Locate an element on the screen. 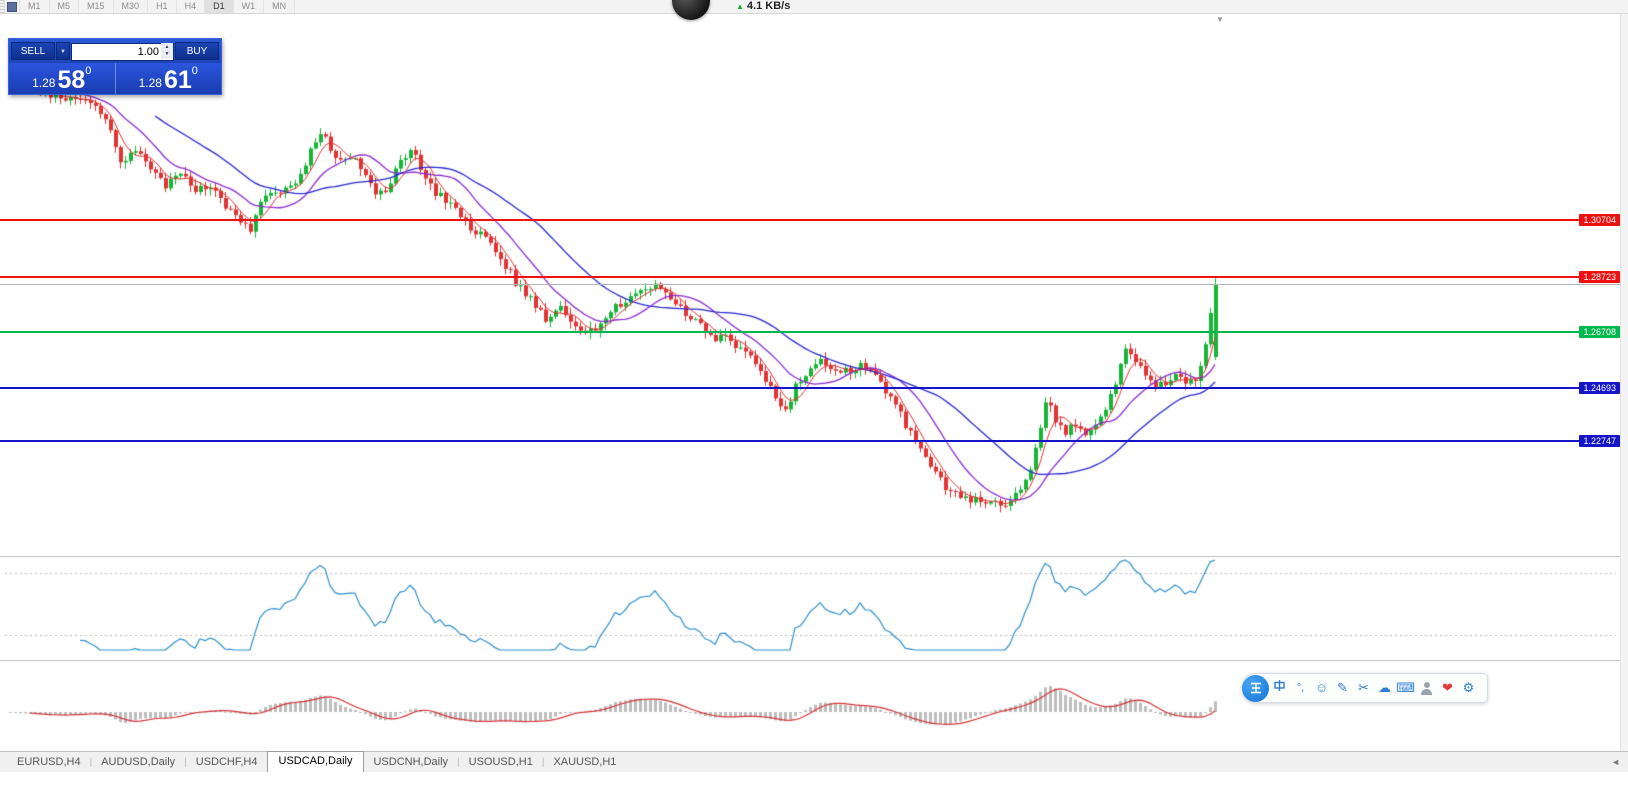 The image size is (1628, 802). timeframe-h1: H1 is located at coordinates (162, 6).